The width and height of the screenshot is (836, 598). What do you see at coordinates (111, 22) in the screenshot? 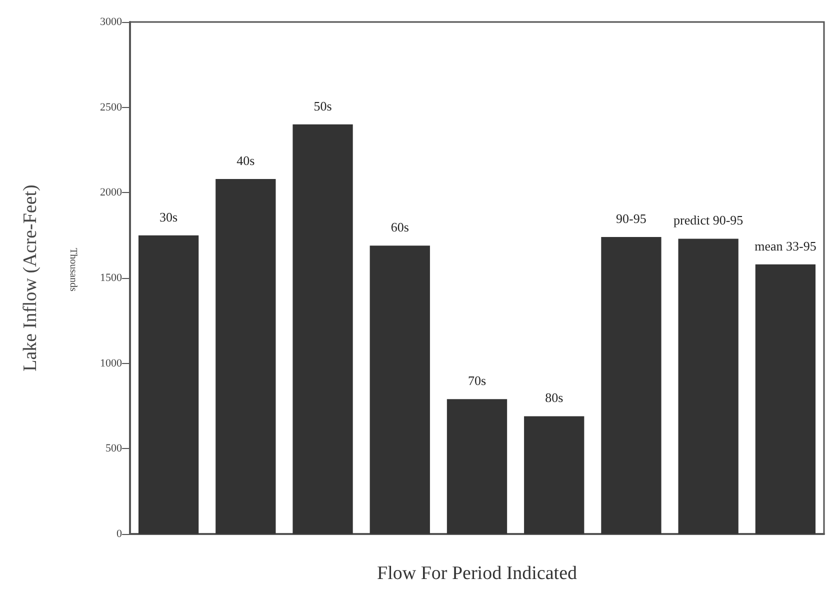
I see `y-tick-label: 3000` at bounding box center [111, 22].